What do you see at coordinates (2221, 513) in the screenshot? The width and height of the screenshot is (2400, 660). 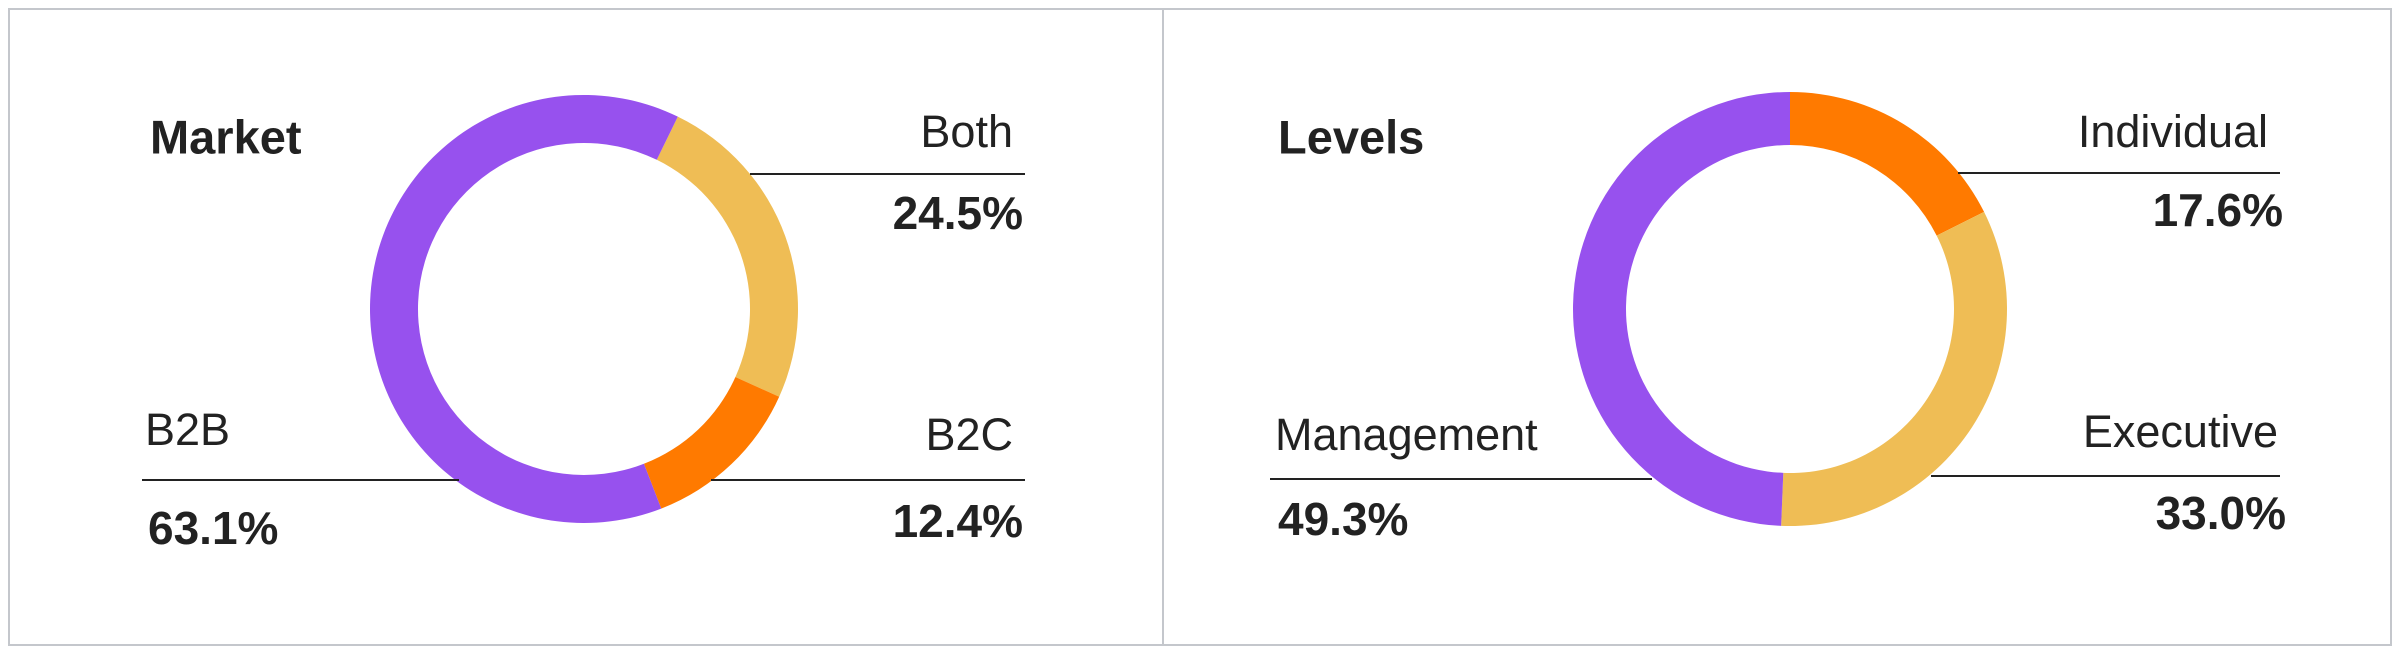 I see `value-label: 33.0%` at bounding box center [2221, 513].